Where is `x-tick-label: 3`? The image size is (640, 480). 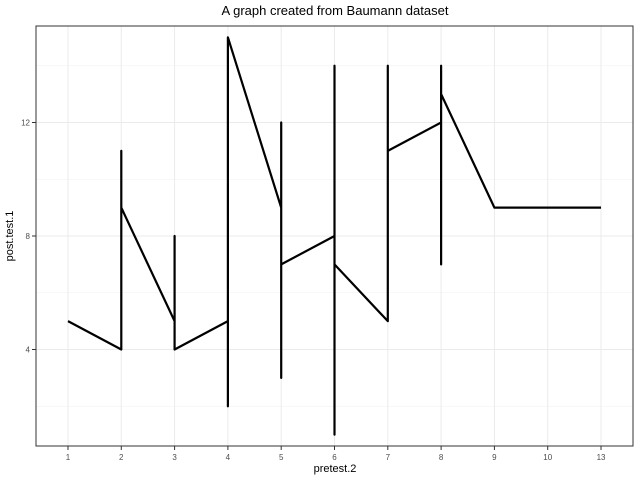 x-tick-label: 3 is located at coordinates (174, 457).